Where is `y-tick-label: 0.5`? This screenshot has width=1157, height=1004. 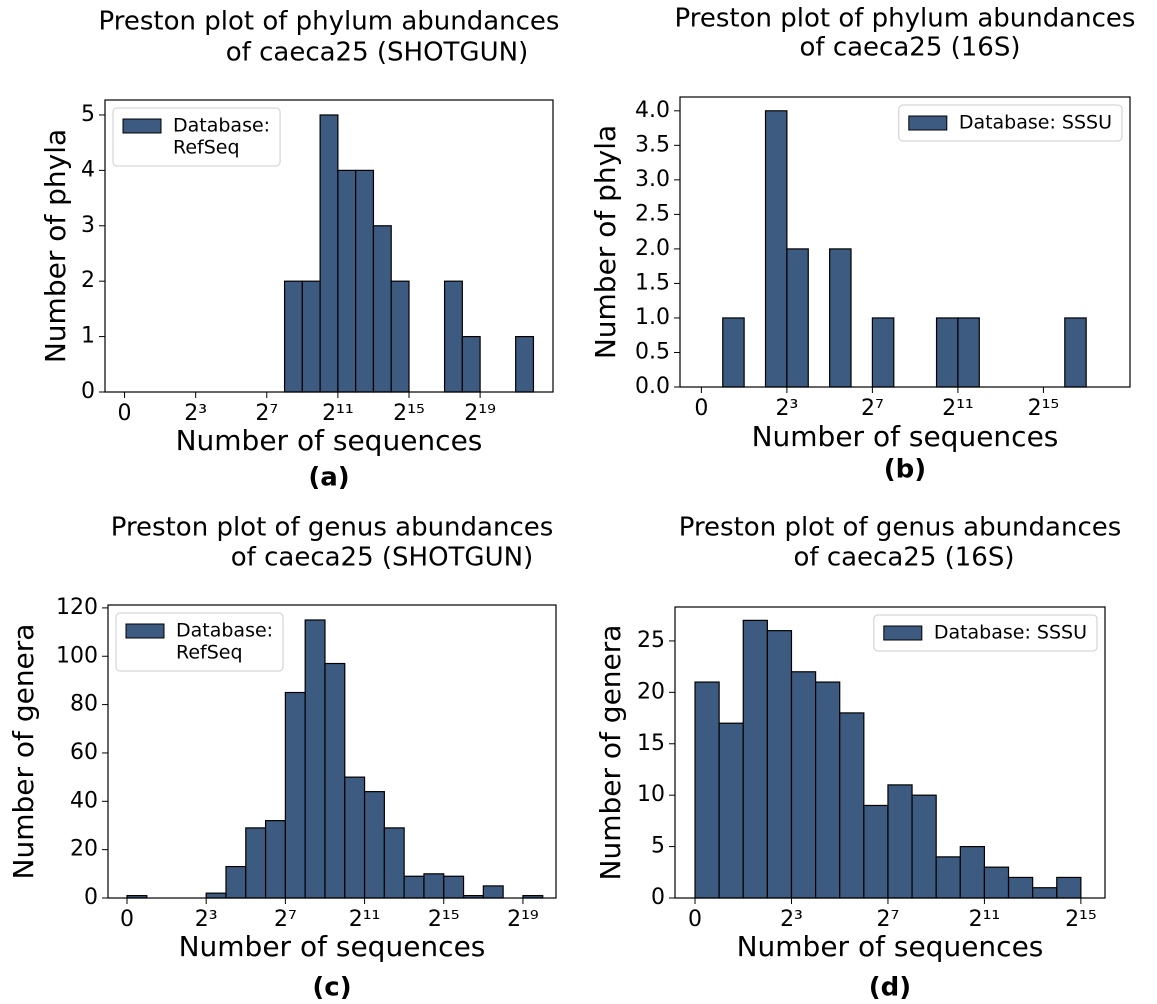 y-tick-label: 0.5 is located at coordinates (652, 351).